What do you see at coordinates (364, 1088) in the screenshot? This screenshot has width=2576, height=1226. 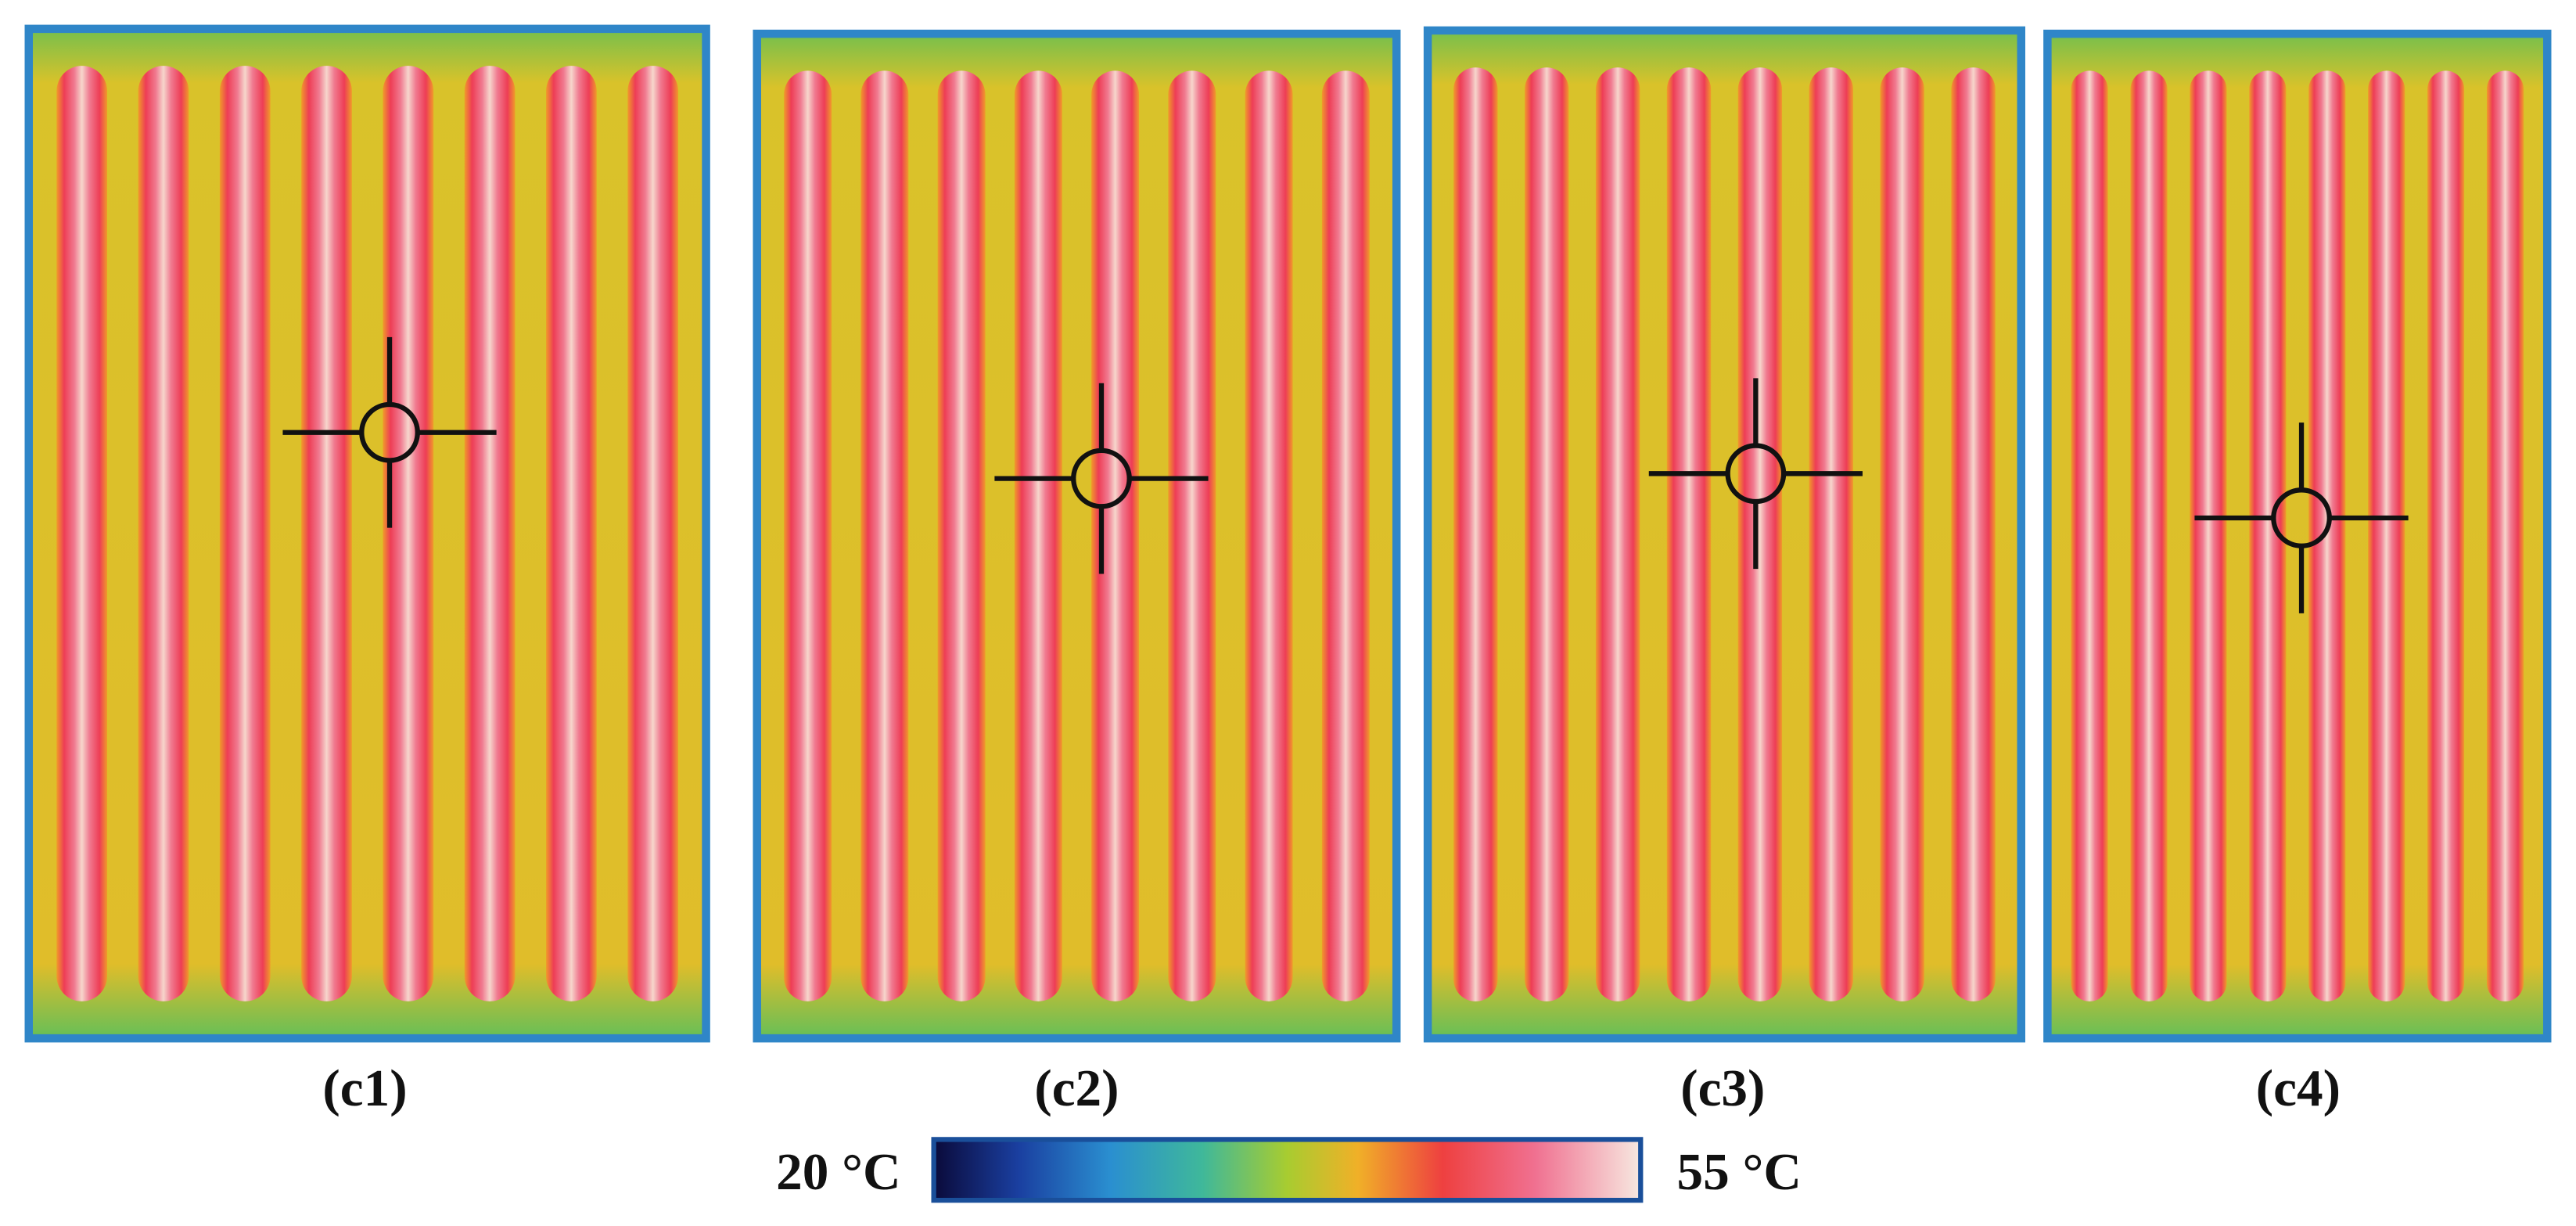 I see `panel-label: (c1)` at bounding box center [364, 1088].